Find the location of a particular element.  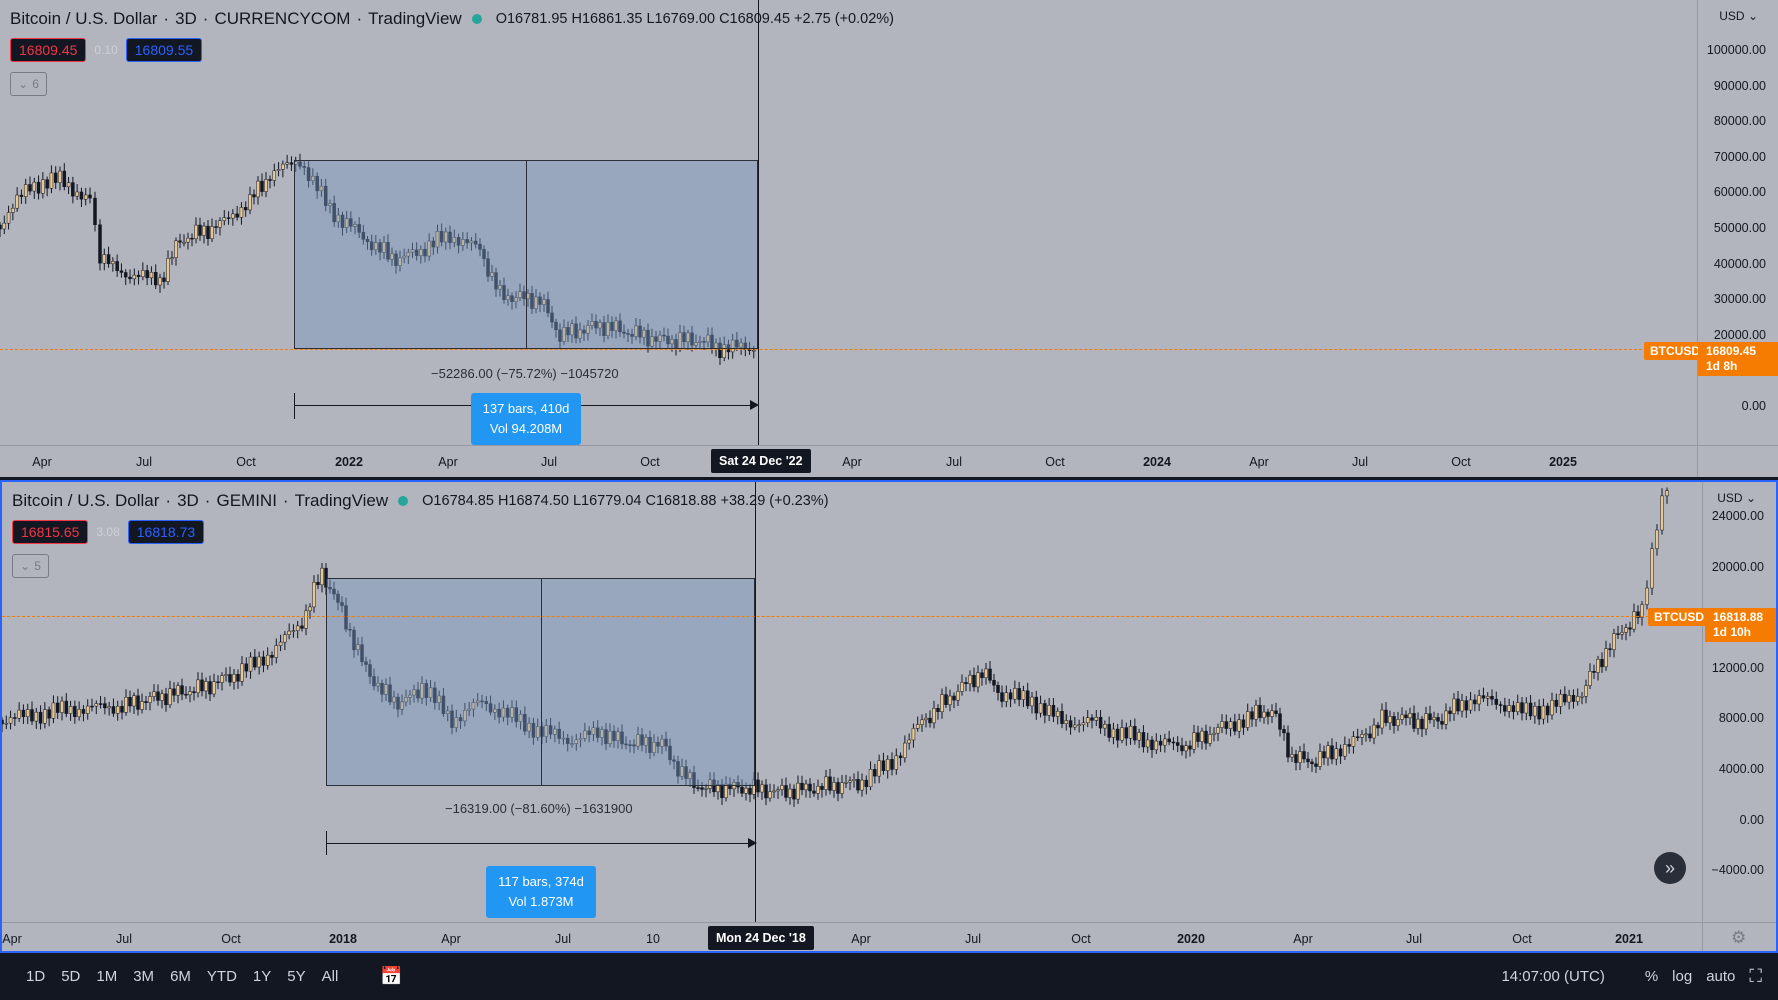

exchange-label: CURRENCYCOM is located at coordinates (282, 18).